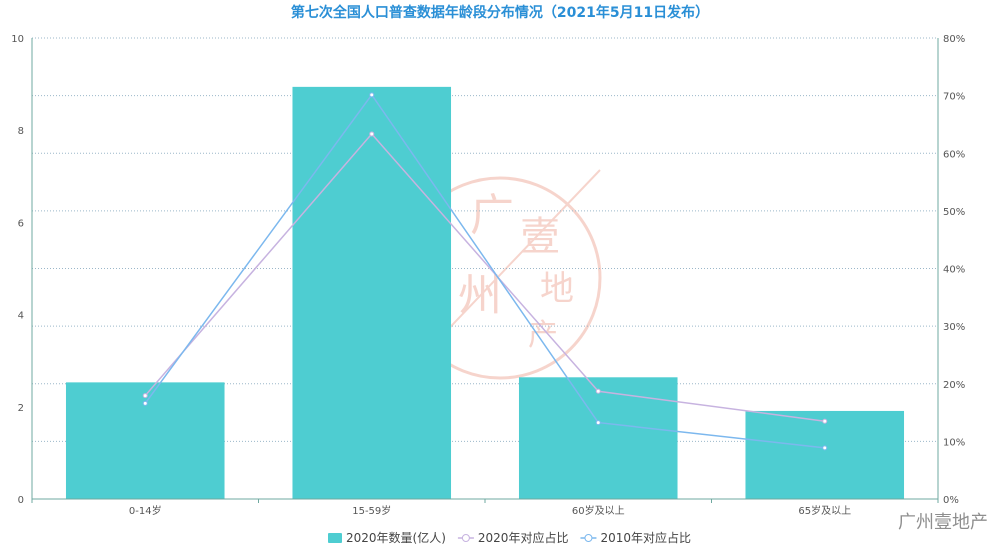  What do you see at coordinates (21, 500) in the screenshot?
I see `left-tick-label: 0` at bounding box center [21, 500].